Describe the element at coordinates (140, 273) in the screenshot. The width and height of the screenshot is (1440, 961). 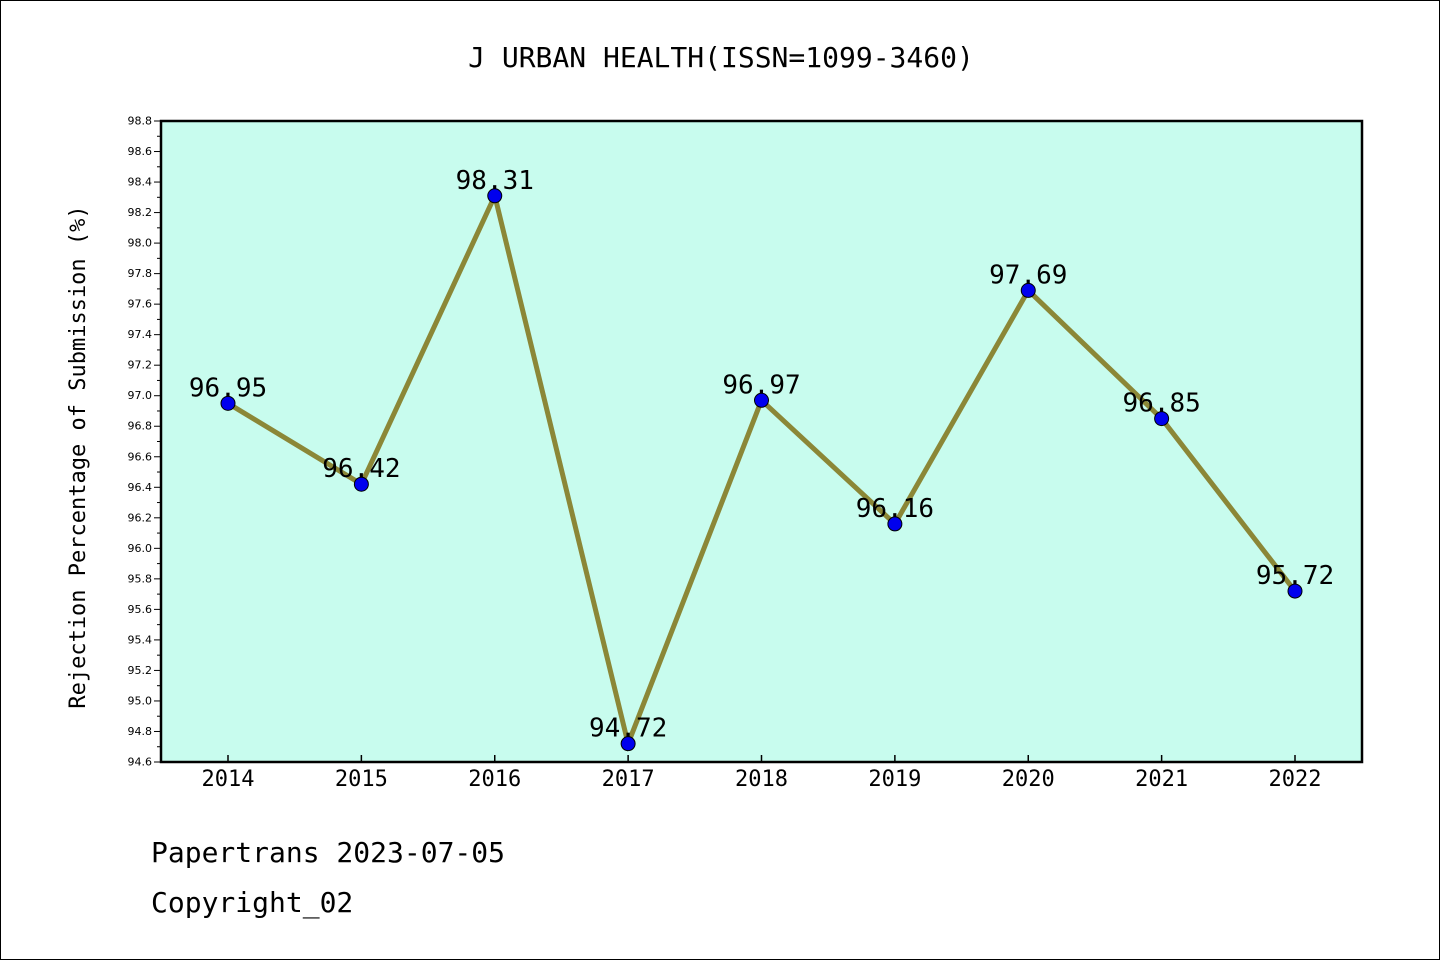
I see `y-tick-label: 97.8` at that location.